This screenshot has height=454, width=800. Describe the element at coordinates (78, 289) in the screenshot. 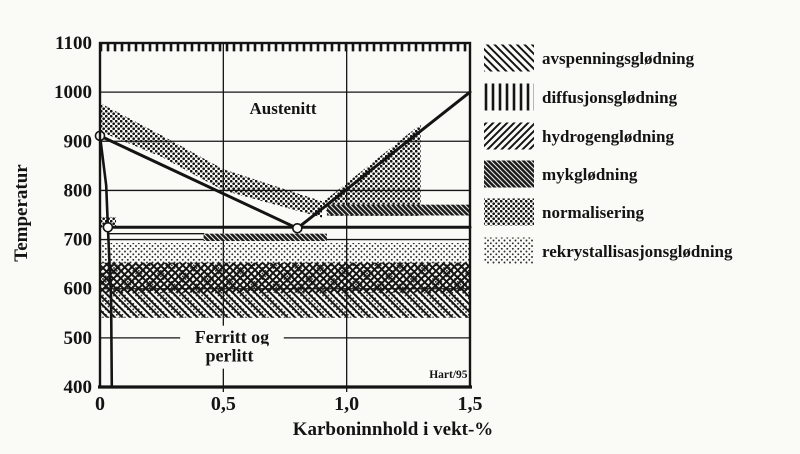

I see `y-tick-label-600: 600` at that location.